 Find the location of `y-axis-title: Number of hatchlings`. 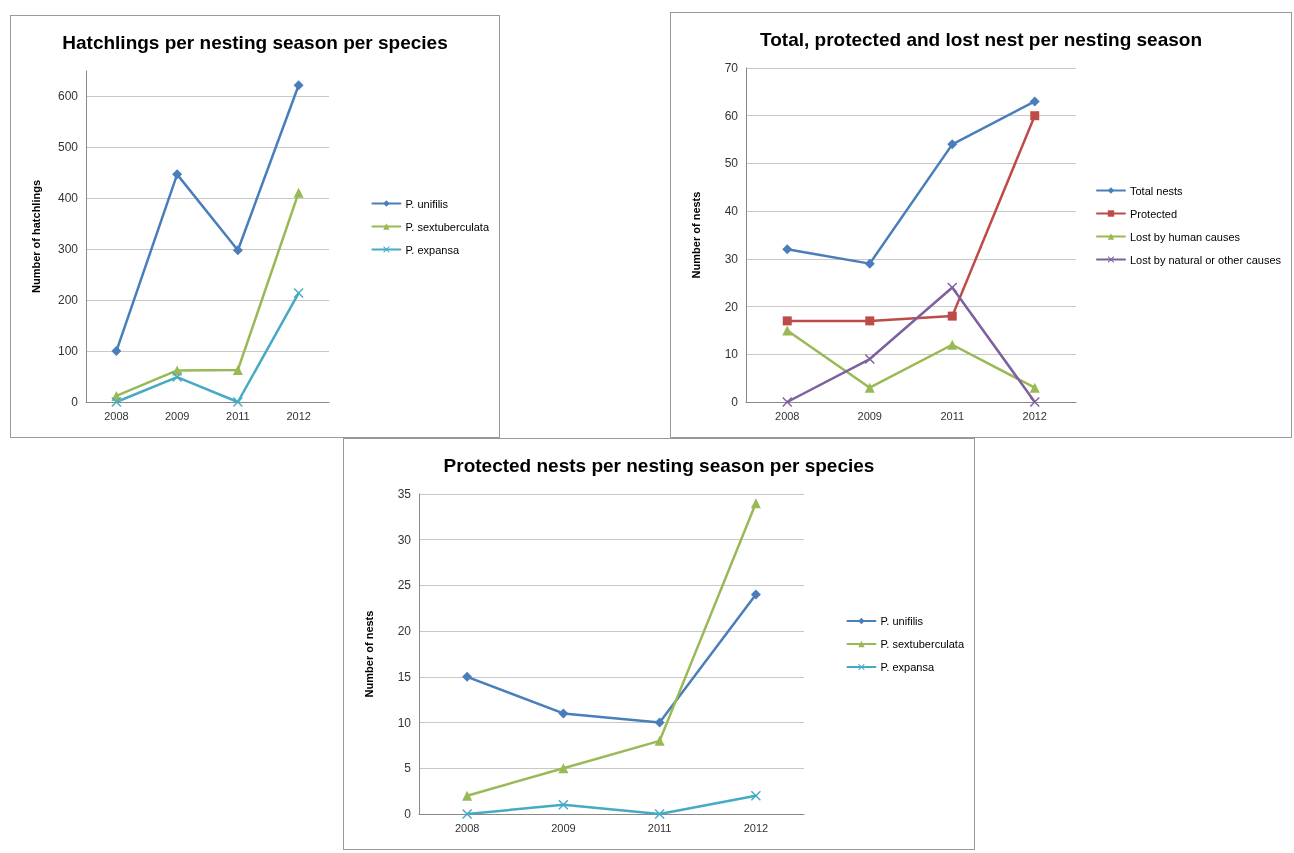

y-axis-title: Number of hatchlings is located at coordinates (35, 236).